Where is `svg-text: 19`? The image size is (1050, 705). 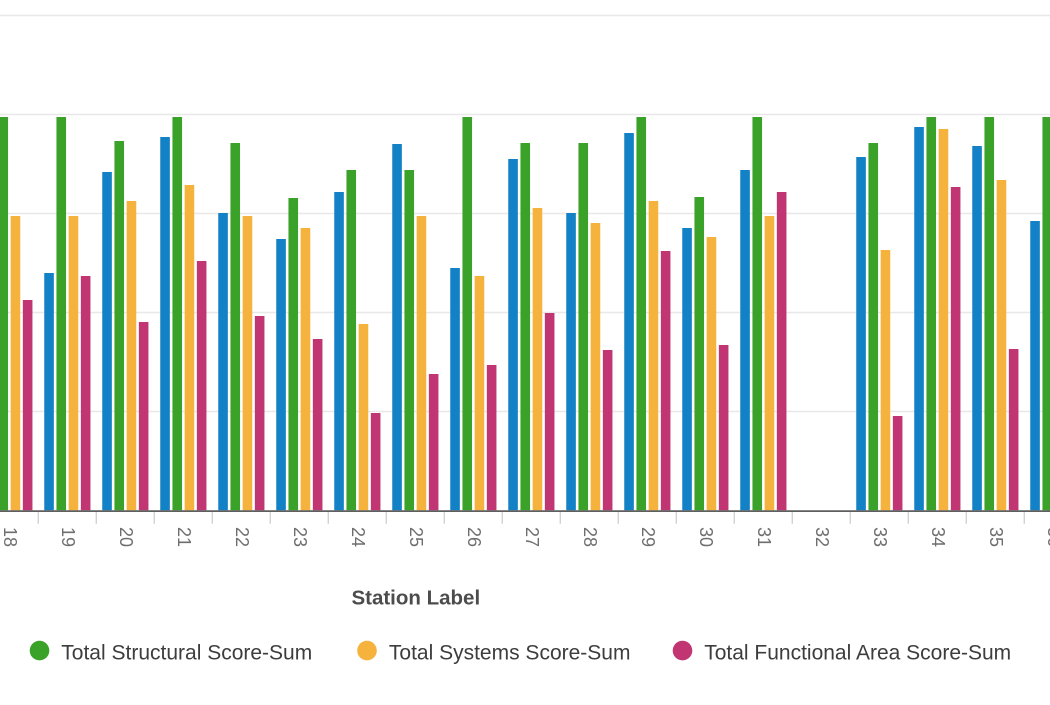 svg-text: 19 is located at coordinates (68, 537).